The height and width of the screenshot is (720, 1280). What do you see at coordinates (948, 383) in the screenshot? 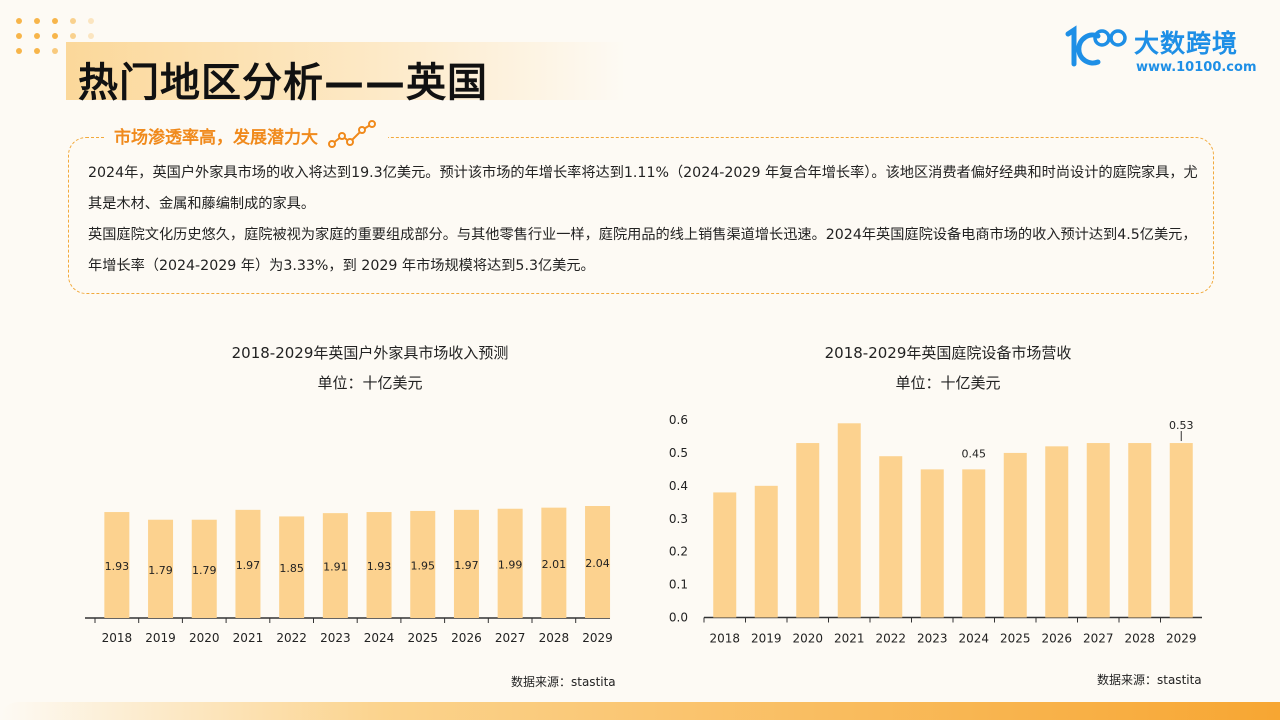
I see `chart2-subtitle: 单位：十亿美元` at bounding box center [948, 383].